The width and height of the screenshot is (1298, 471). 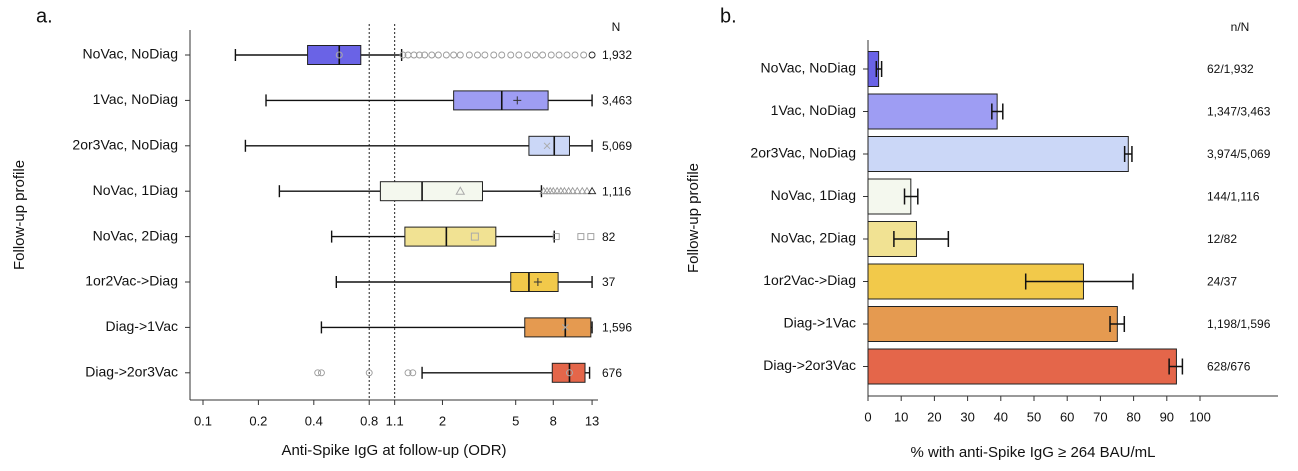 I want to click on panel-a-label: a., so click(x=44, y=16).